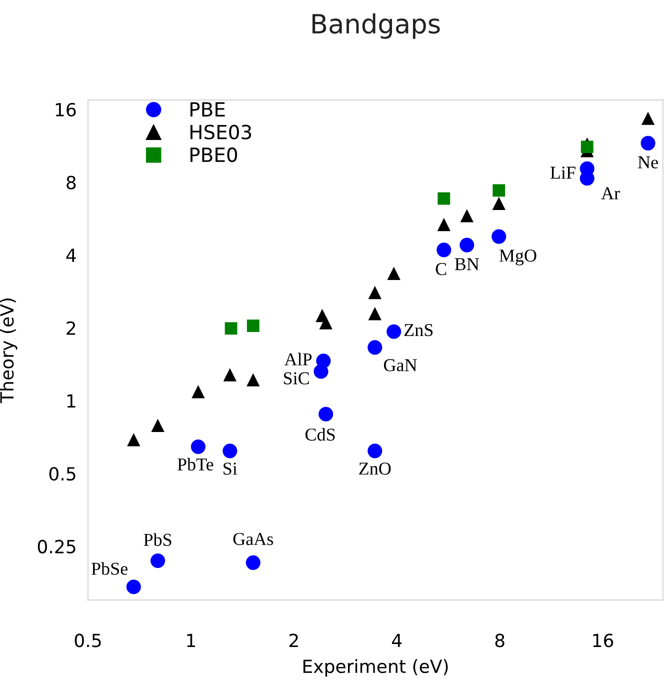 The width and height of the screenshot is (665, 680). What do you see at coordinates (207, 109) in the screenshot?
I see `legend-label: PBE` at bounding box center [207, 109].